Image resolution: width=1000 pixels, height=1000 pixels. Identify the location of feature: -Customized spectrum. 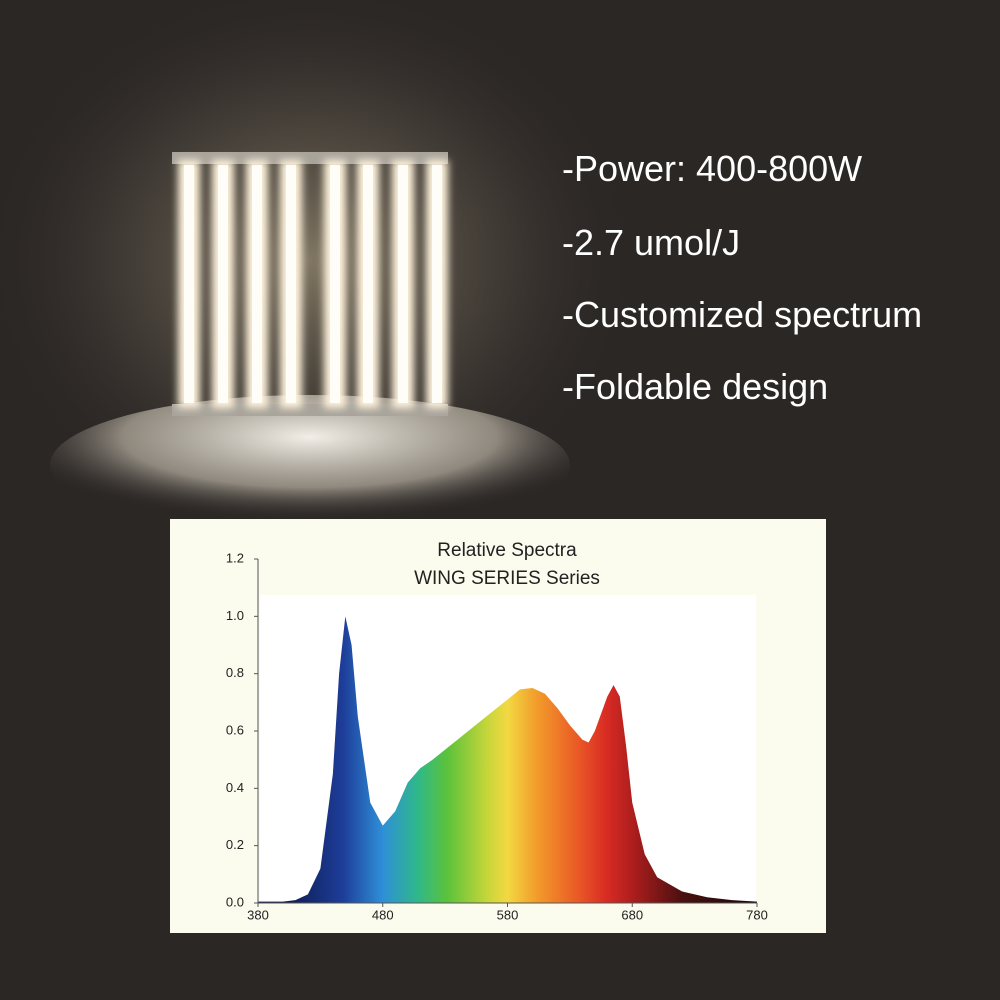
(742, 314).